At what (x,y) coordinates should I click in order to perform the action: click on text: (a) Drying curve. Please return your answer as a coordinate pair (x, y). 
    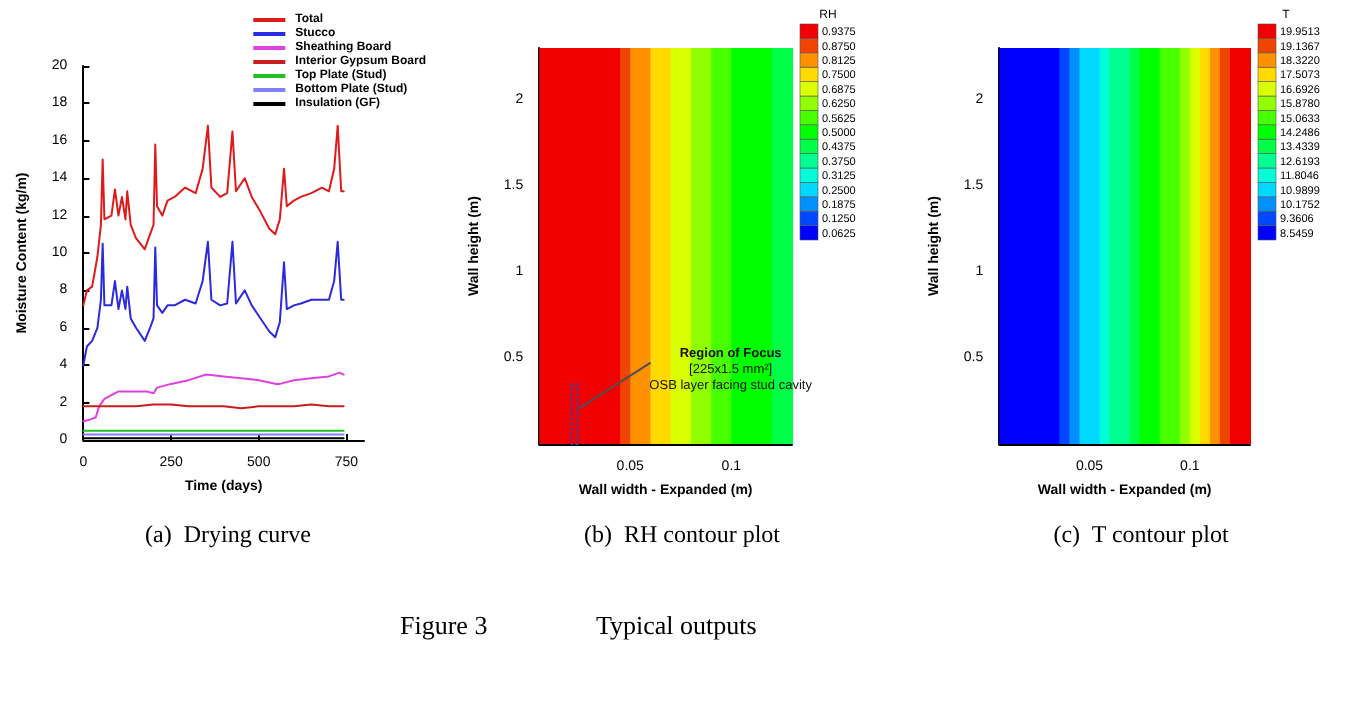
    Looking at the image, I should click on (228, 534).